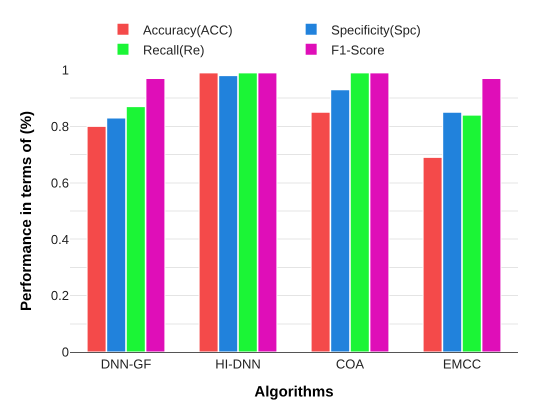 This screenshot has width=533, height=409. What do you see at coordinates (376, 30) in the screenshot?
I see `legend-label: Specificity(Spc)` at bounding box center [376, 30].